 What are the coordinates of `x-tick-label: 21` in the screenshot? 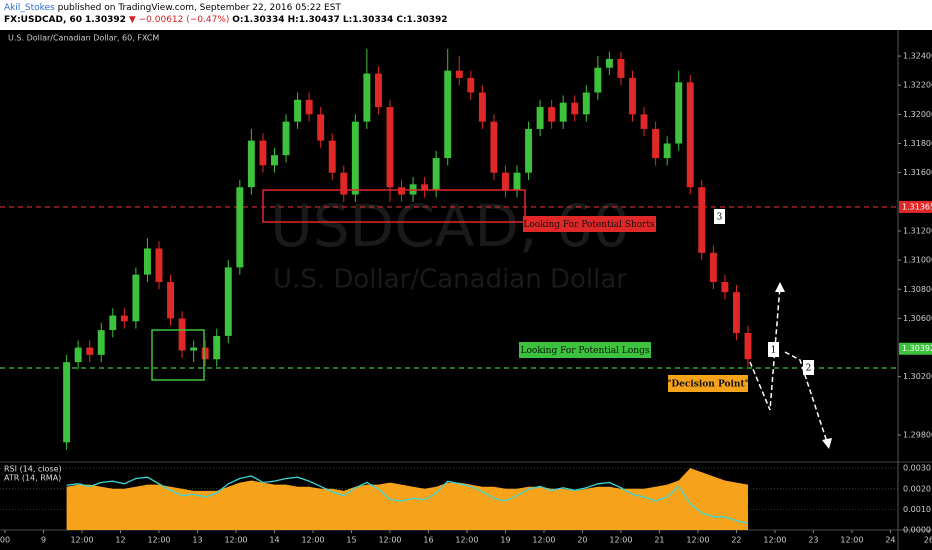 It's located at (659, 540).